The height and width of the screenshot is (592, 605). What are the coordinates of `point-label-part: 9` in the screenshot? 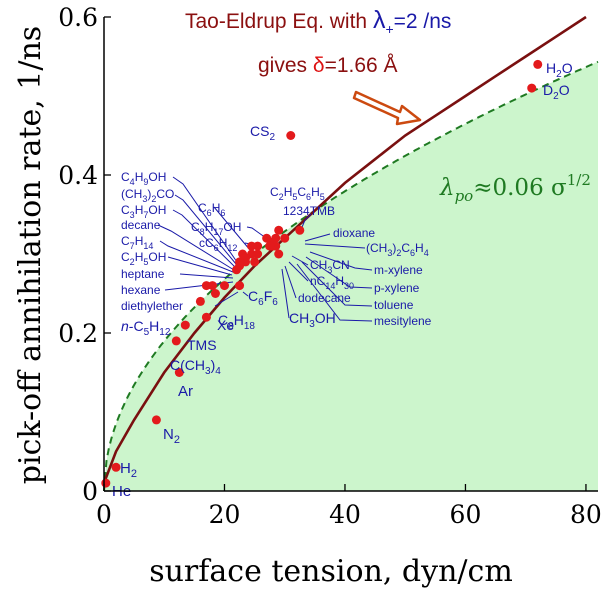 It's located at (145, 182).